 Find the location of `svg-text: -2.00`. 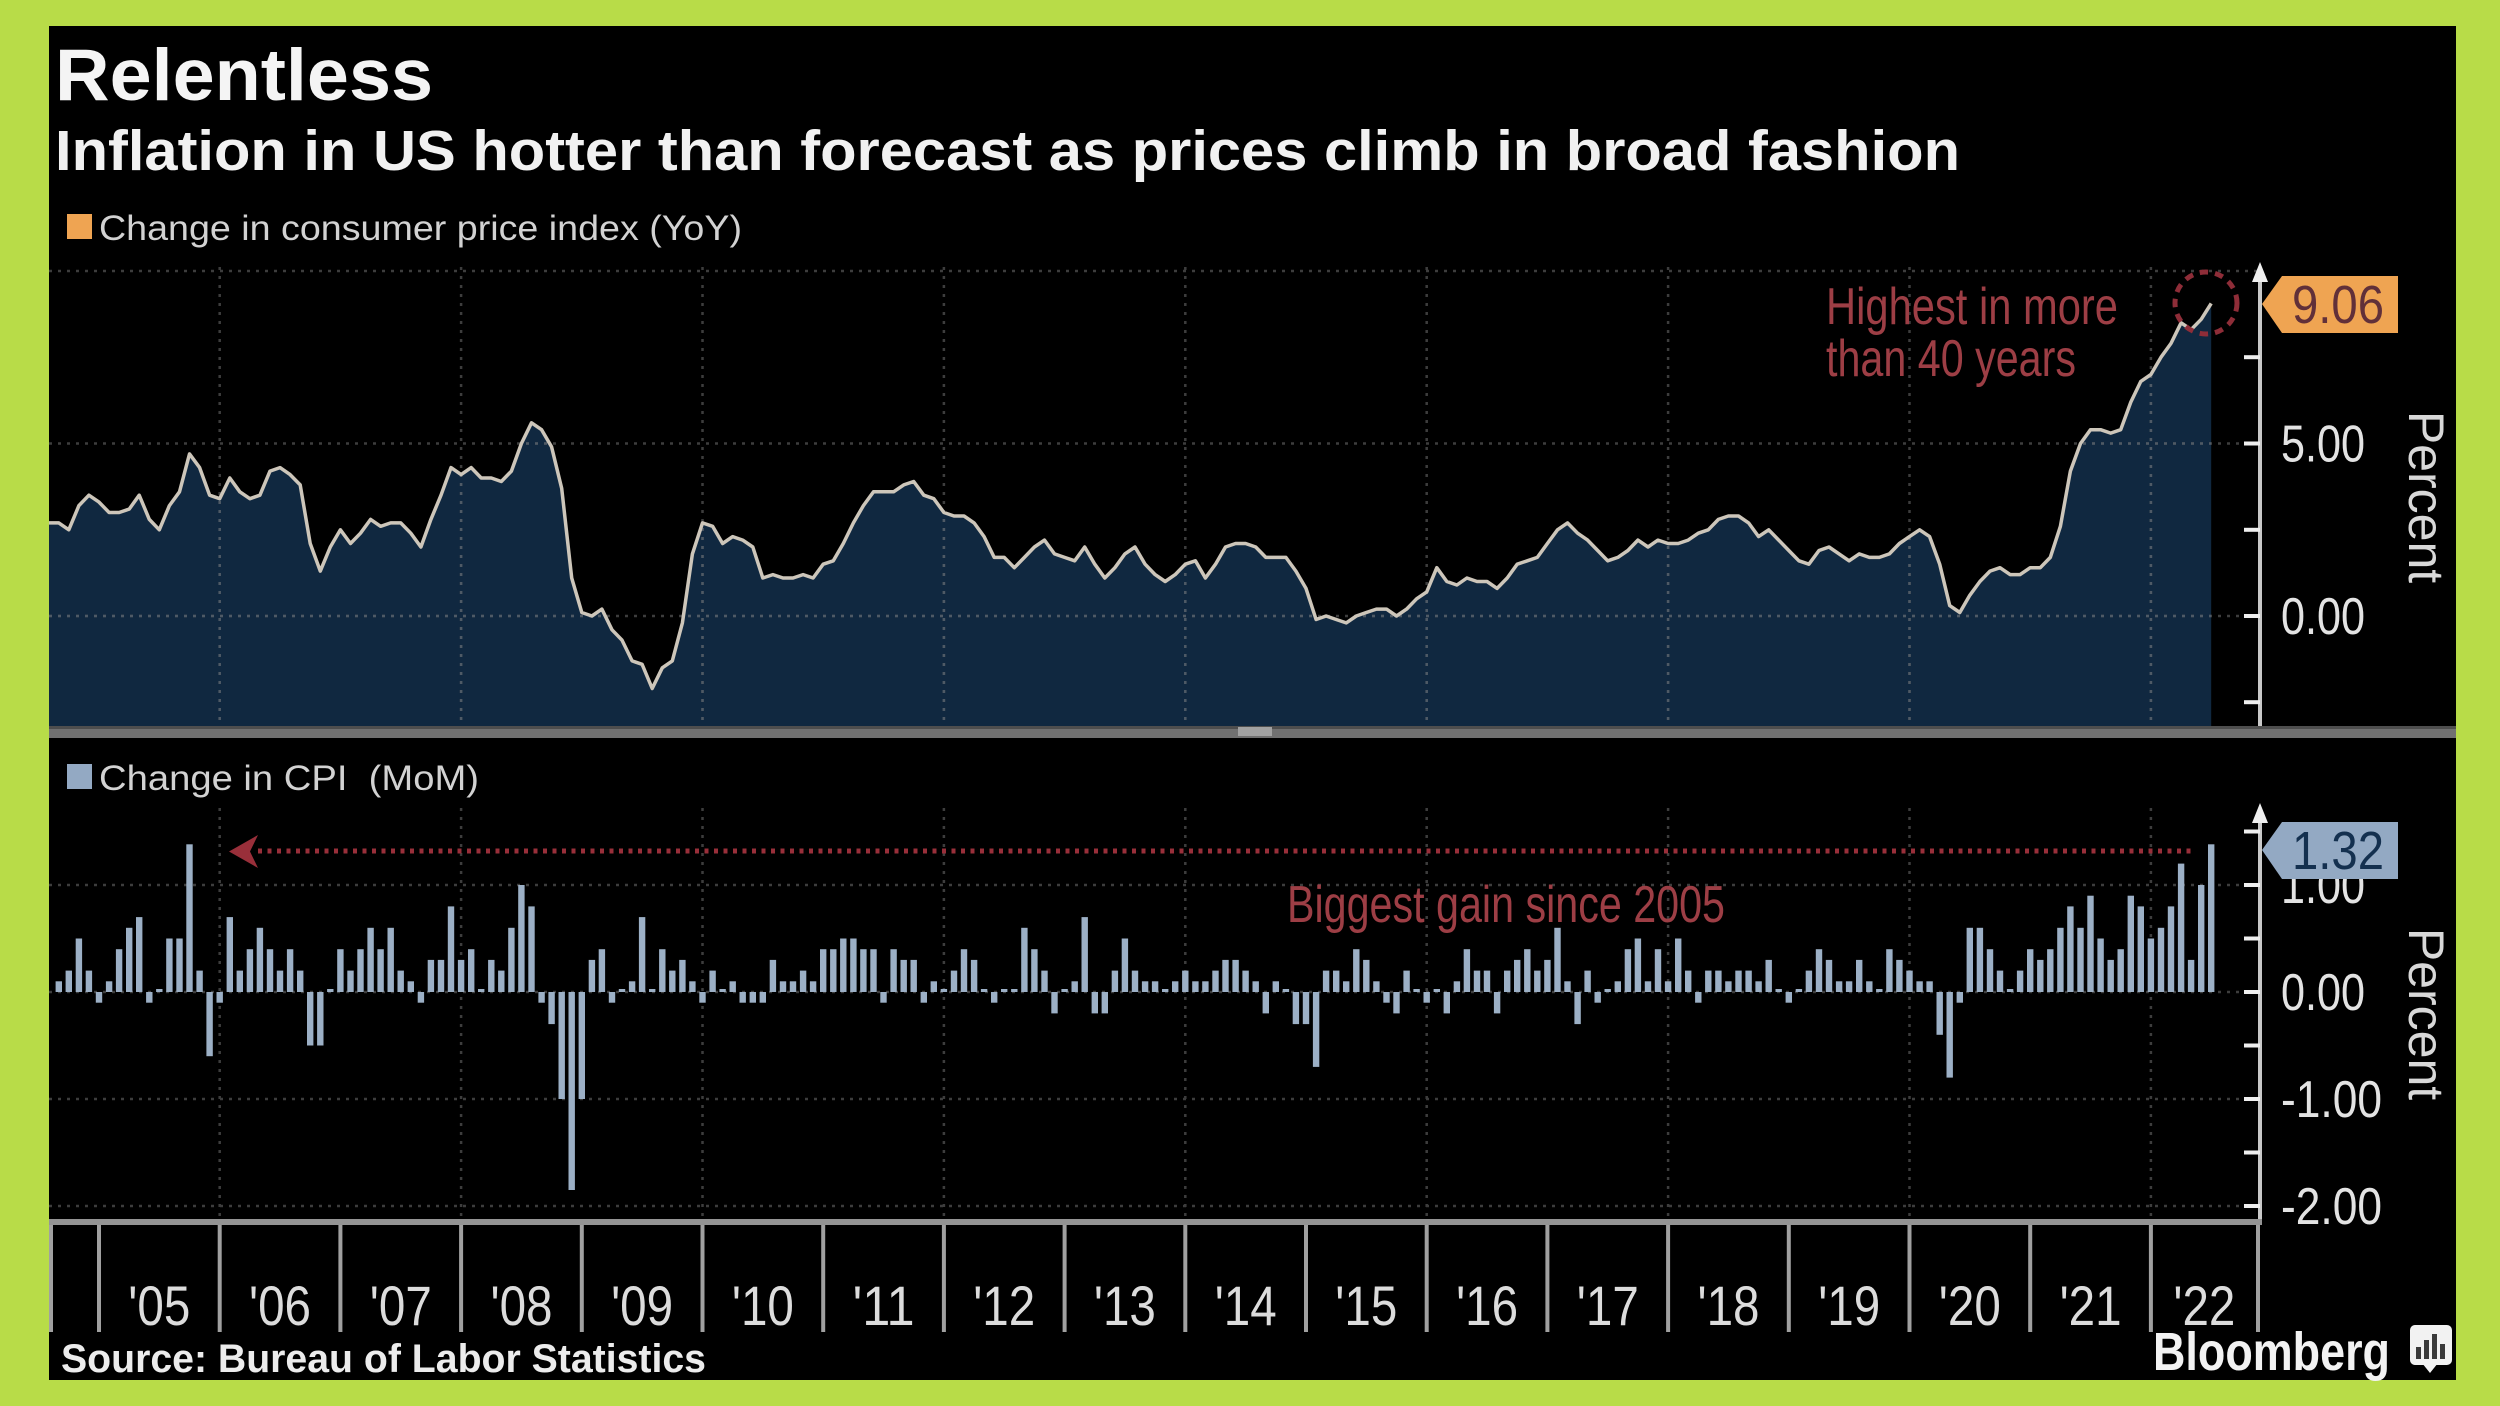

svg-text: -2.00 is located at coordinates (2331, 1207).